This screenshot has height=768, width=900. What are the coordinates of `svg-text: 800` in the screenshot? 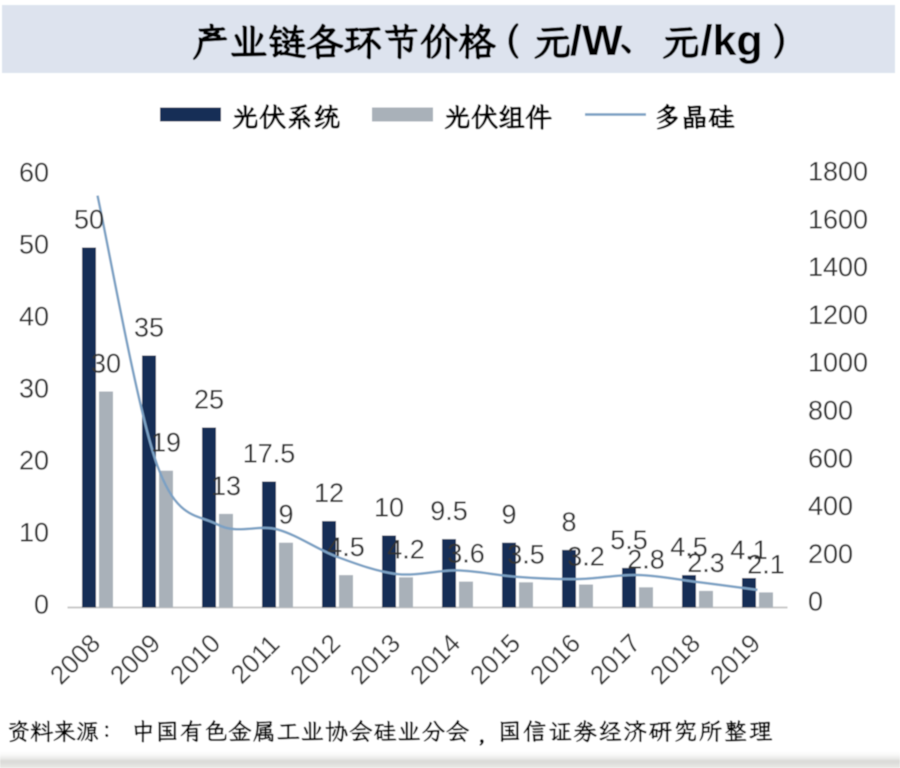 It's located at (830, 411).